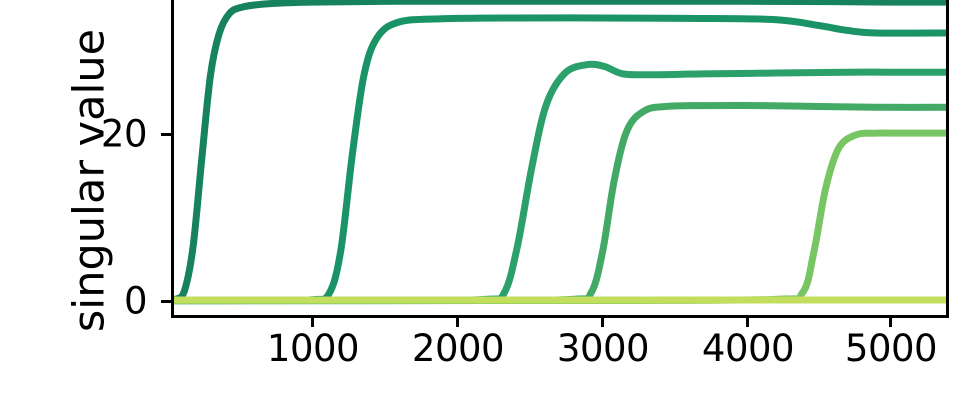 This screenshot has width=978, height=400. What do you see at coordinates (603, 348) in the screenshot?
I see `x-tick-label-3000: 3000` at bounding box center [603, 348].